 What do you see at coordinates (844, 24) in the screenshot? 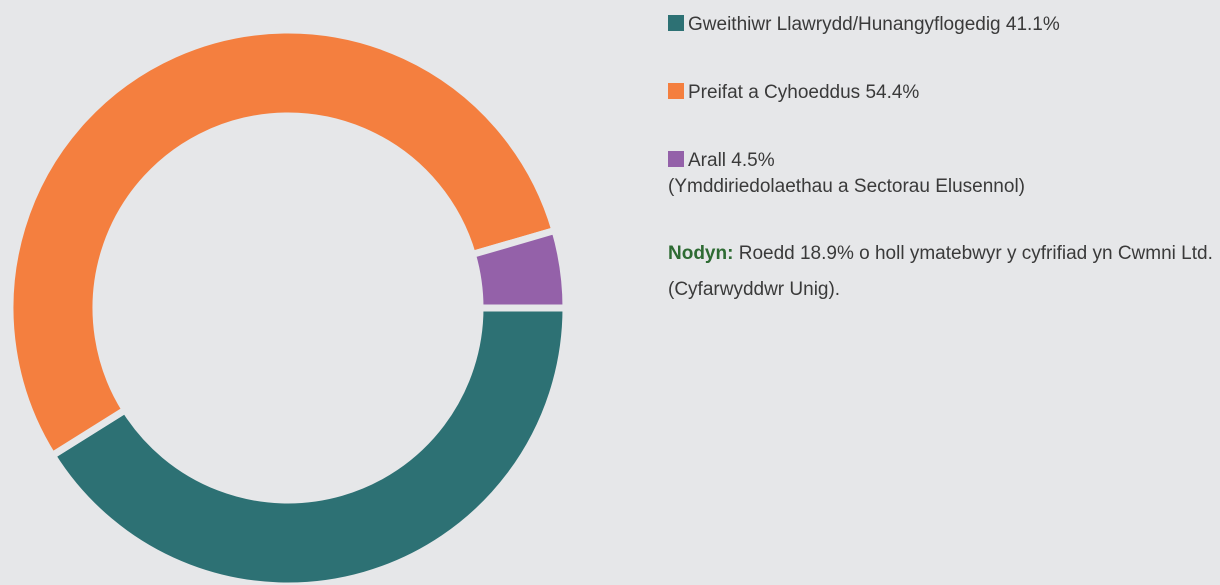
I see `legend-label: Gweithiwr Llawrydd/Hunangyflogedig` at bounding box center [844, 24].